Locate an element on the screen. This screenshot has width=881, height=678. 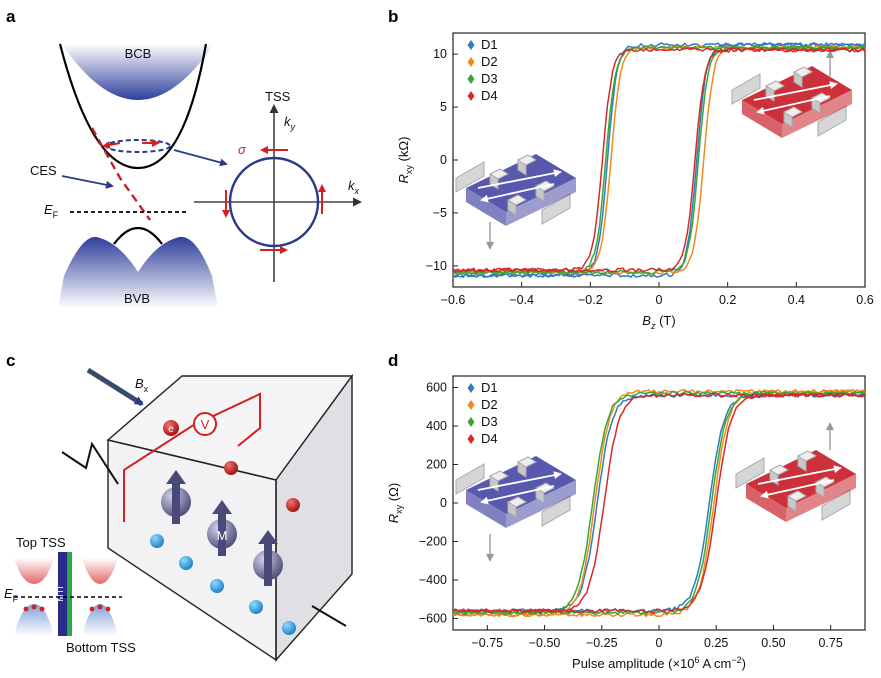
x-tick-label: −0.6 is located at coordinates (453, 300).